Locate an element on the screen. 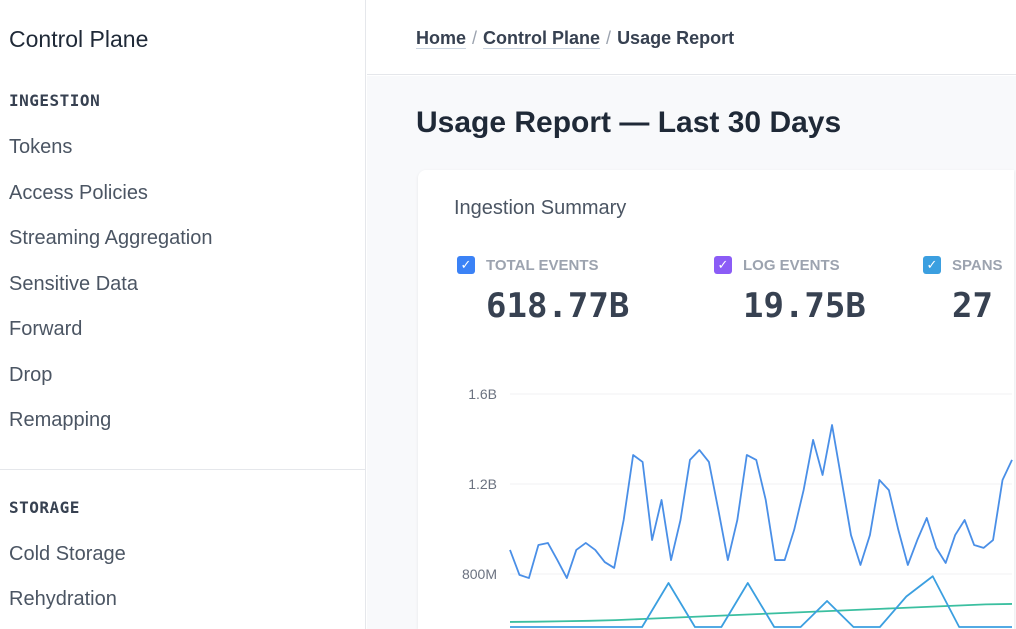 This screenshot has width=1016, height=629. top-bar: Home / Control Plane / Usage Report is located at coordinates (691, 37).